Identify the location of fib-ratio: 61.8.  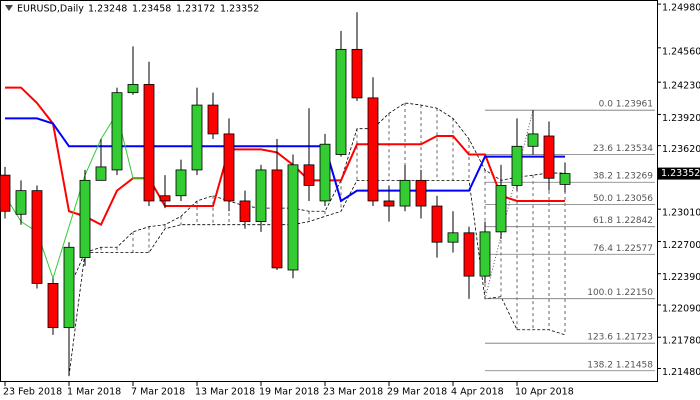
(603, 221).